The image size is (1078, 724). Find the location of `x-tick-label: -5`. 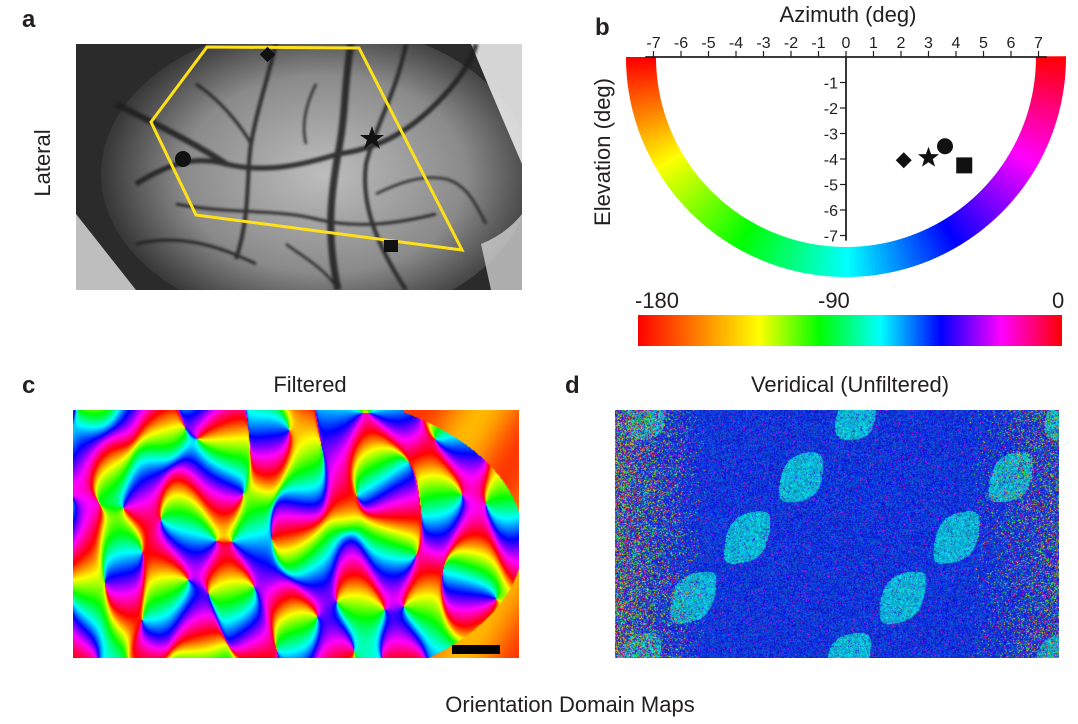

x-tick-label: -5 is located at coordinates (708, 43).